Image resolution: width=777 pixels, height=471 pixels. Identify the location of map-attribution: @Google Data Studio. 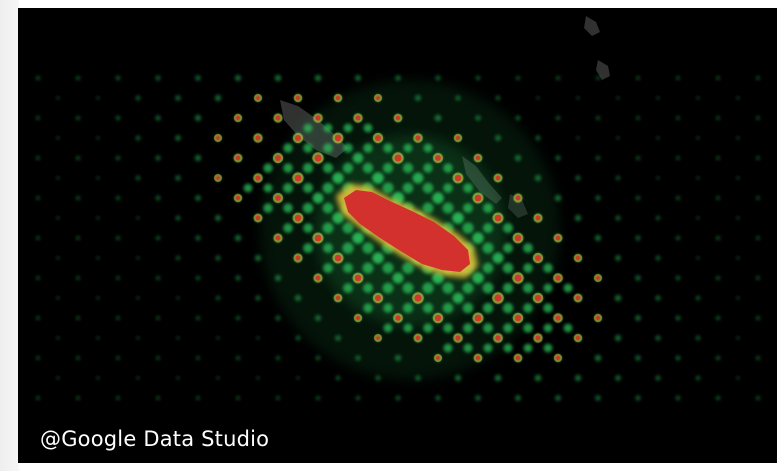
(155, 439).